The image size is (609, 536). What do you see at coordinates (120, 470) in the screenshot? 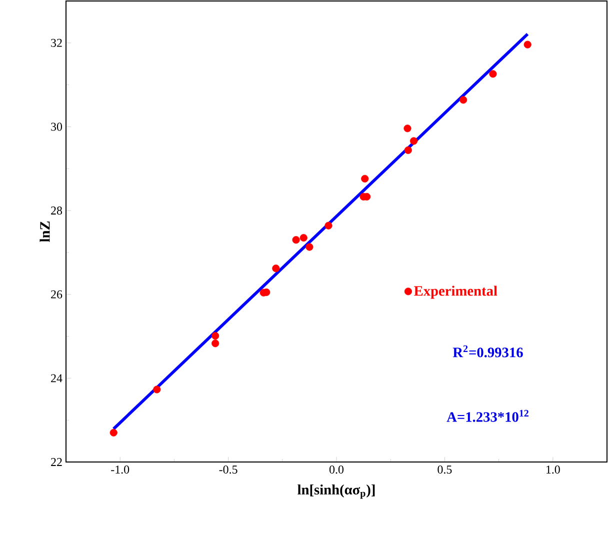
I see `x-tick-label: -1.0` at bounding box center [120, 470].